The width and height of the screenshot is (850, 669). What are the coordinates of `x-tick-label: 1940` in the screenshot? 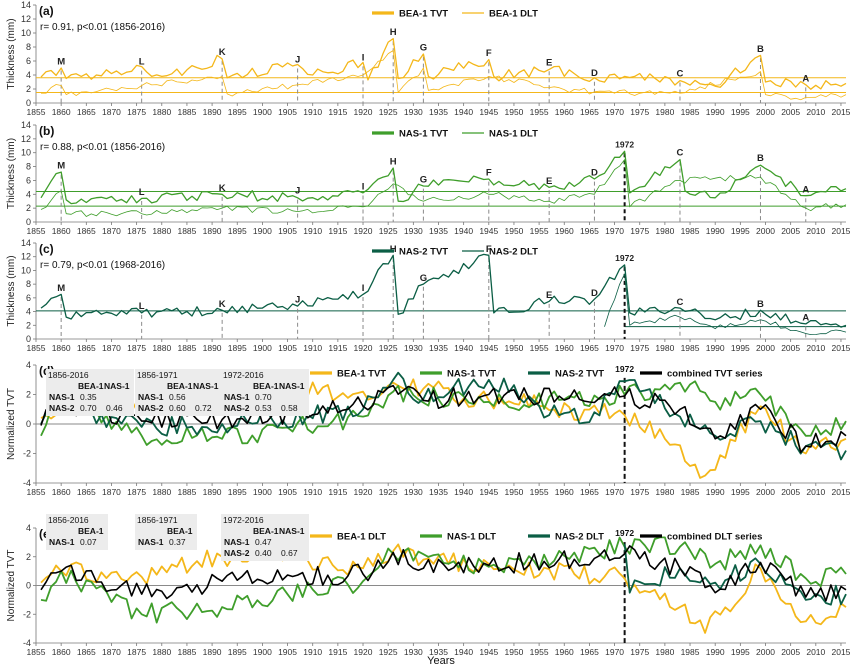 It's located at (463, 652).